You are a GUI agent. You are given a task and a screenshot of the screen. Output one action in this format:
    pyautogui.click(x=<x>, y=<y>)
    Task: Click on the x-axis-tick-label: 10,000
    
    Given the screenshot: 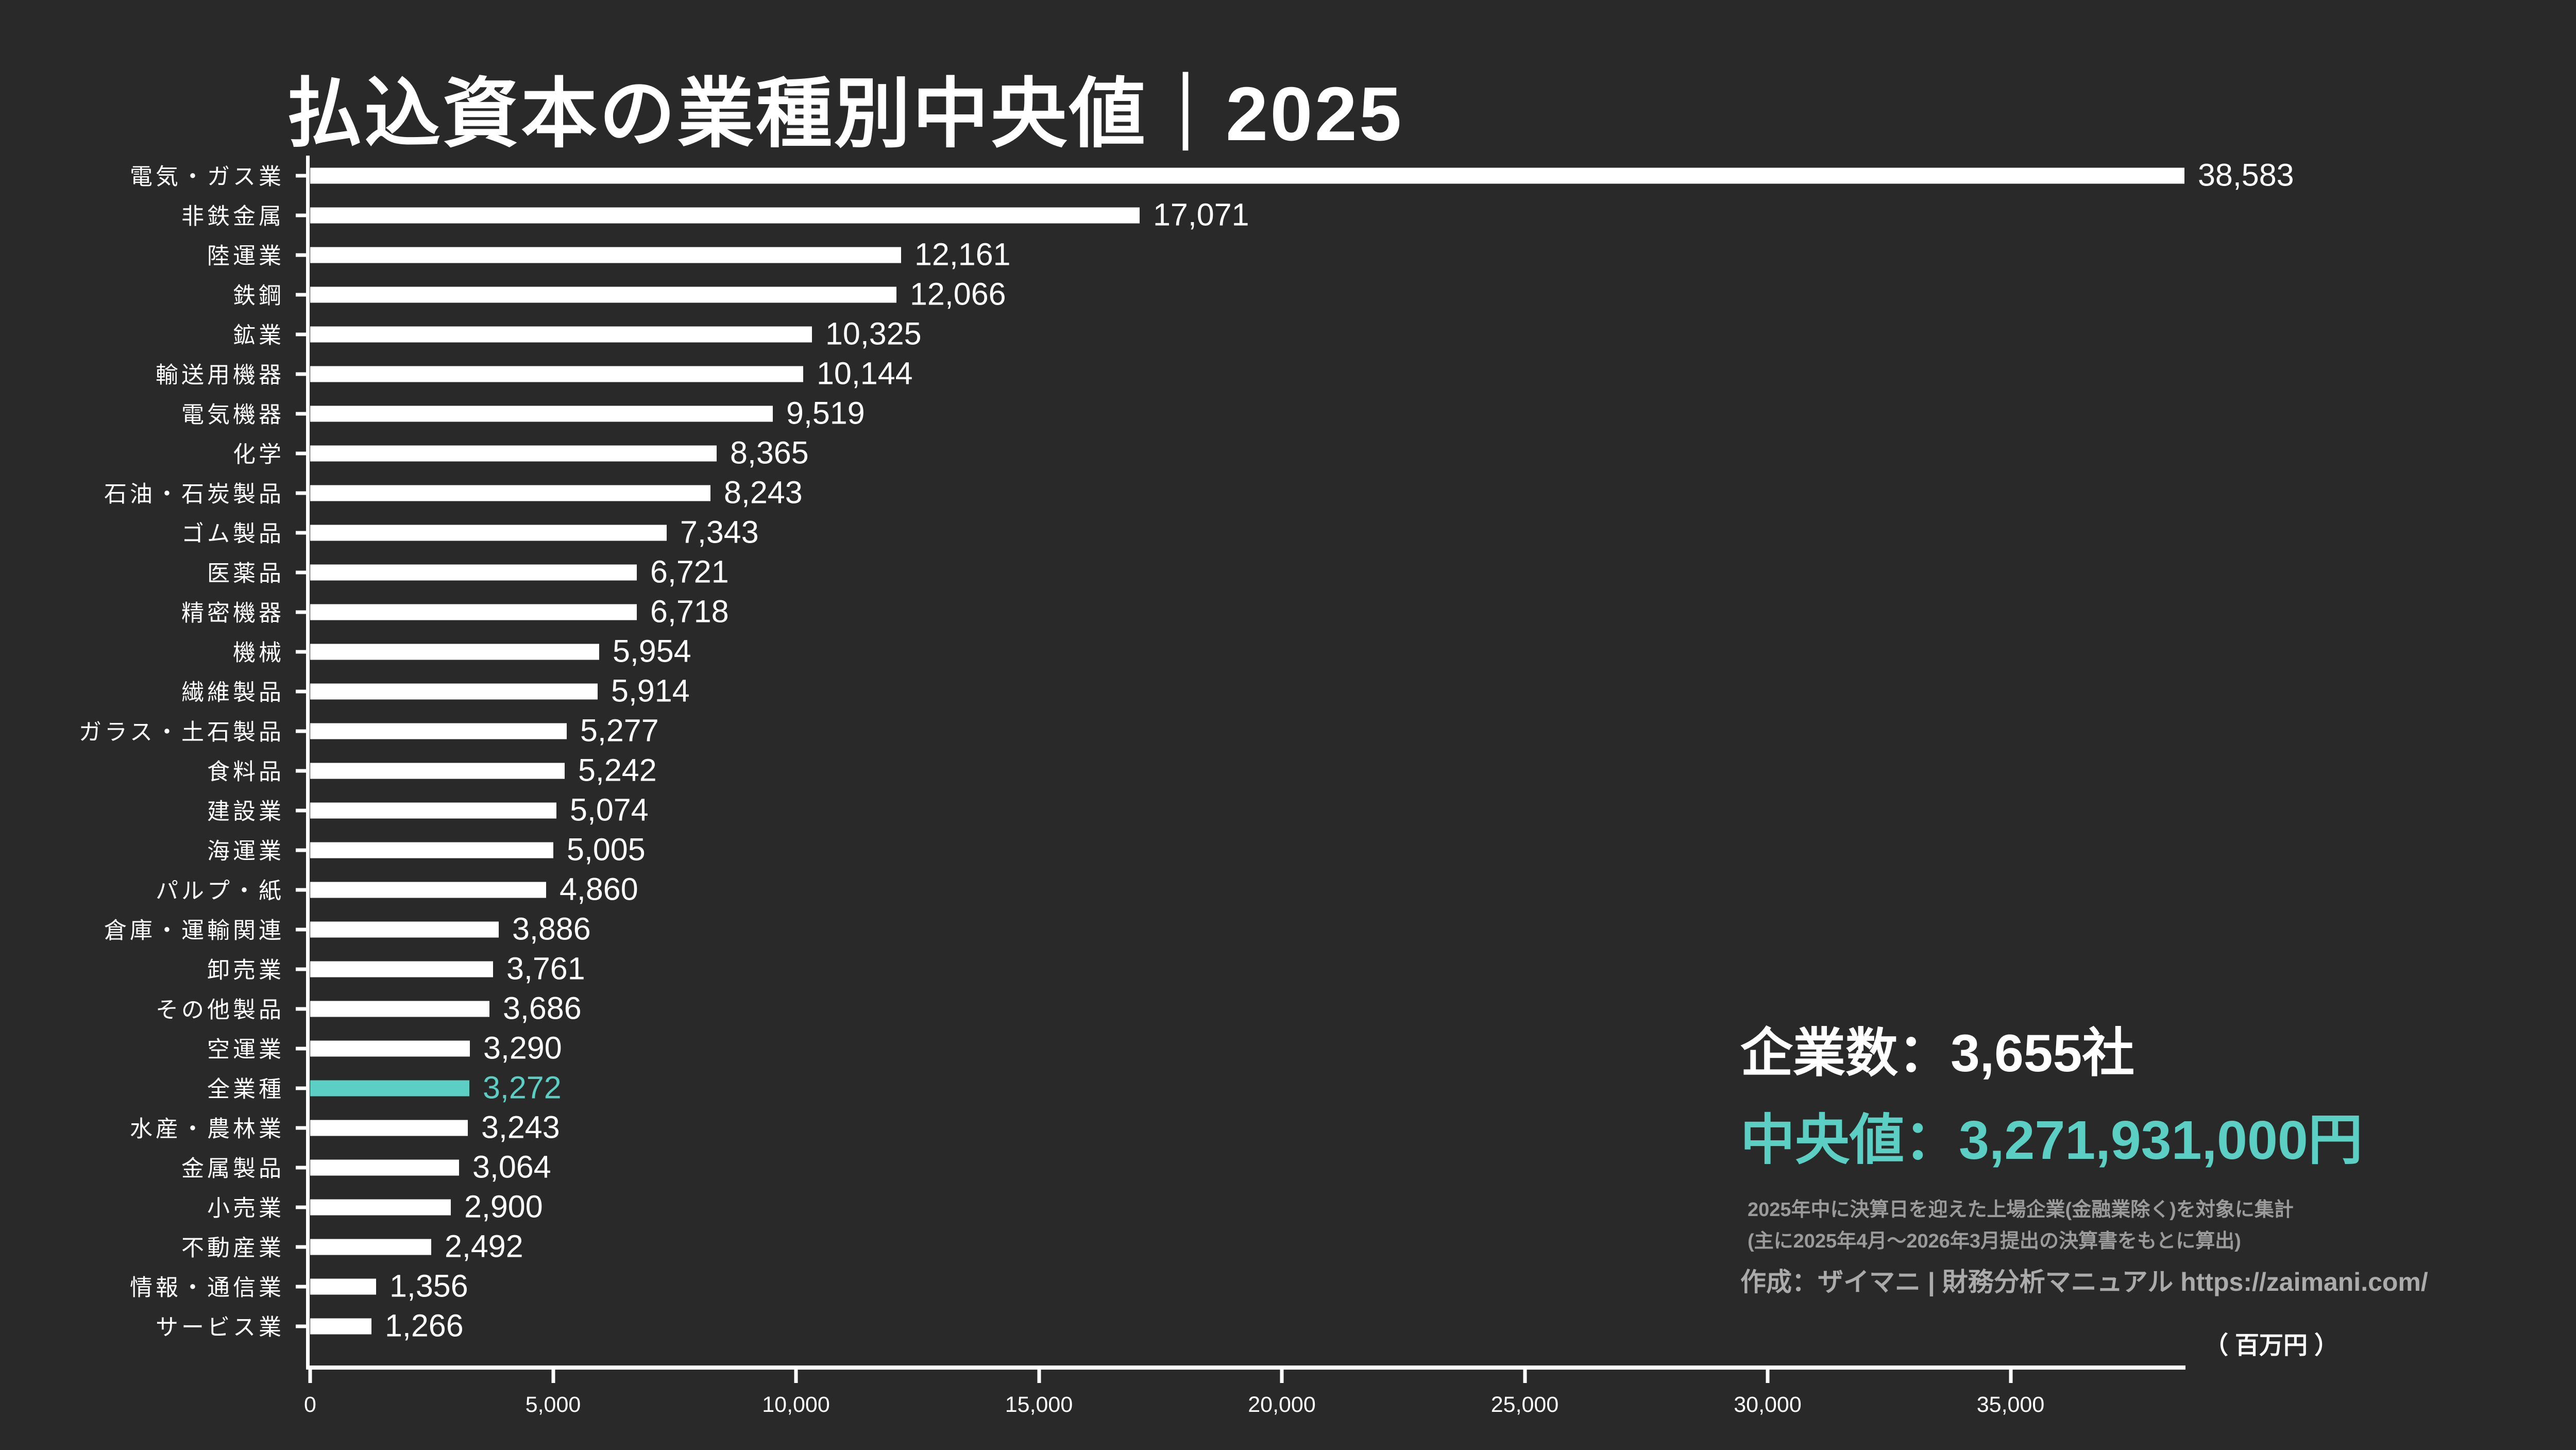 What is the action you would take?
    pyautogui.click(x=796, y=1404)
    